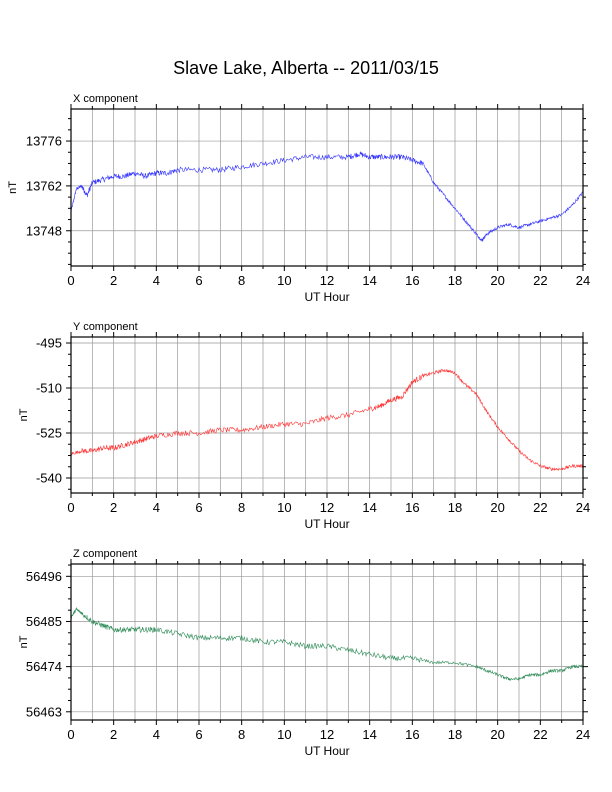 The width and height of the screenshot is (612, 792). What do you see at coordinates (49, 433) in the screenshot?
I see `y-tick-label: -525` at bounding box center [49, 433].